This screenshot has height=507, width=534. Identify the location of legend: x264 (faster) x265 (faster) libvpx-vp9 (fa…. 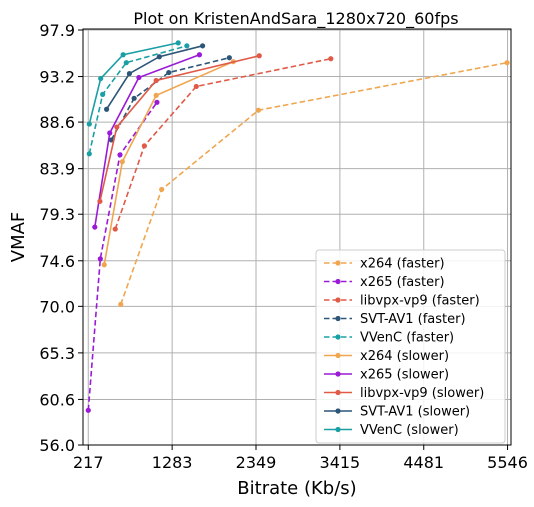
(410, 346).